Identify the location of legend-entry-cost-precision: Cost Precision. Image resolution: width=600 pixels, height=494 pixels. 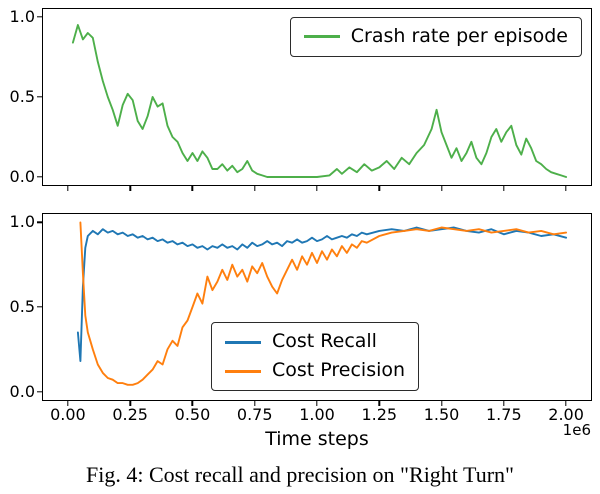
(315, 370).